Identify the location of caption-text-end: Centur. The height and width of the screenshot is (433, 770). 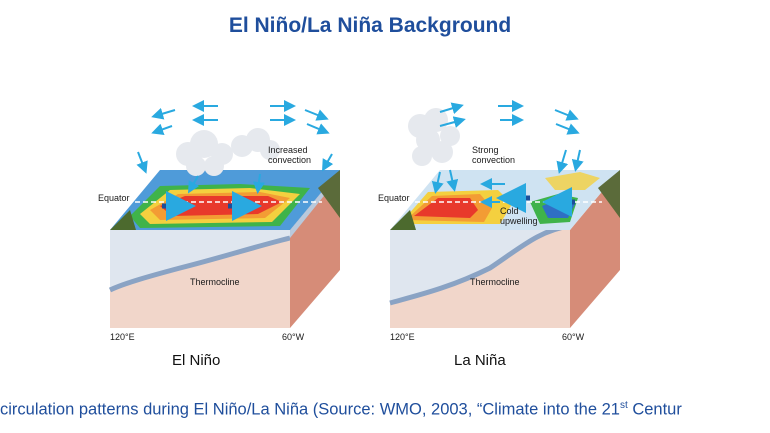
(654, 409).